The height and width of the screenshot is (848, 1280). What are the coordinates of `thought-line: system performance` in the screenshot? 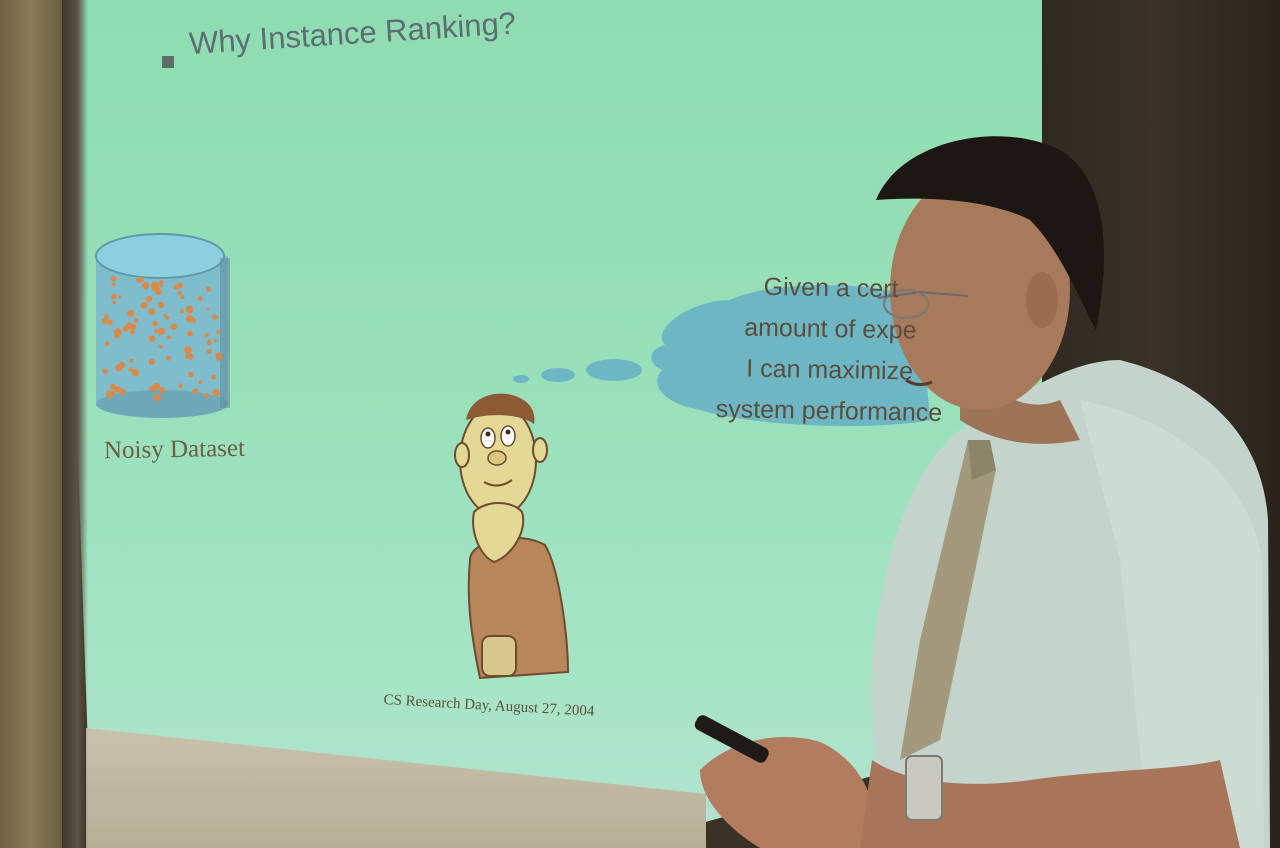 It's located at (829, 411).